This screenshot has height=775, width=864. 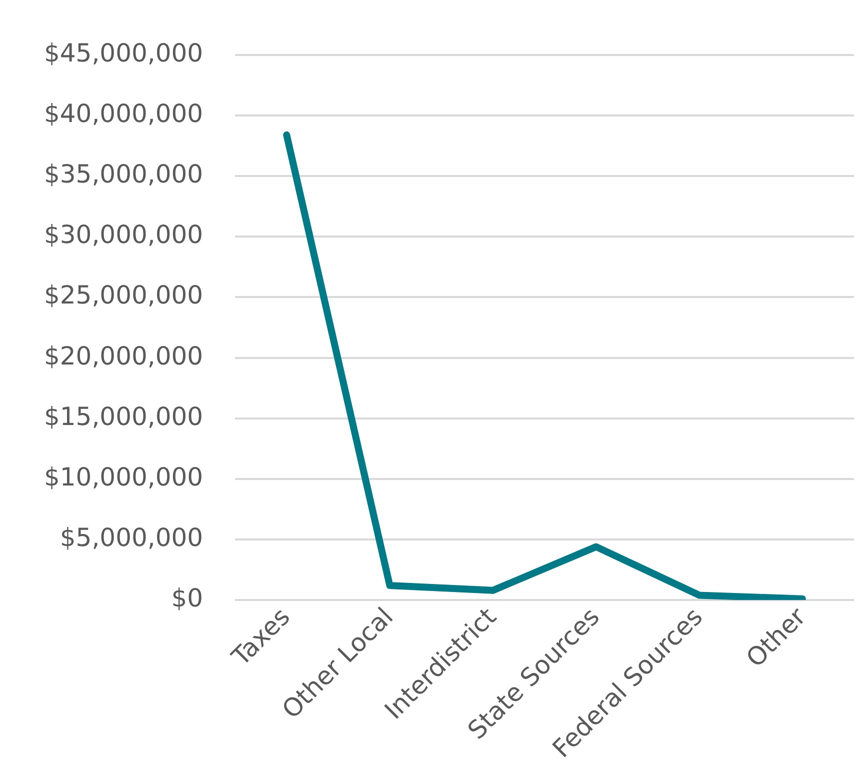 What do you see at coordinates (124, 235) in the screenshot?
I see `y-tick-label: $30,000,000` at bounding box center [124, 235].